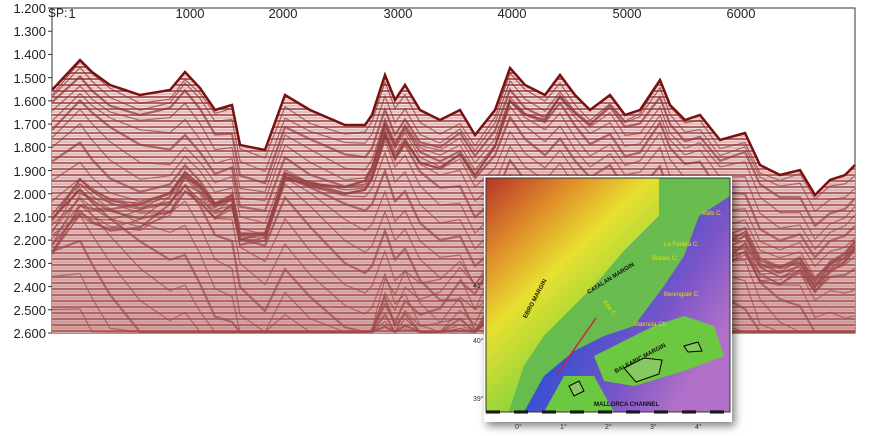  I want to click on lon-tick: 3°, so click(653, 427).